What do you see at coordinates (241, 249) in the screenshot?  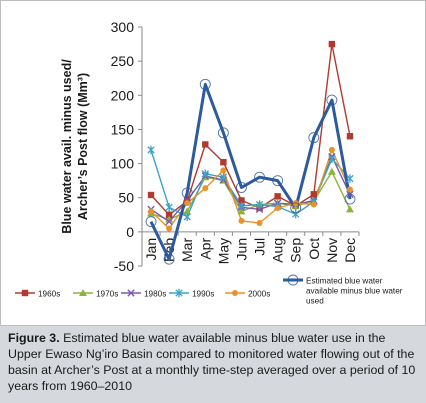 I see `x-tick-label: Jun` at bounding box center [241, 249].